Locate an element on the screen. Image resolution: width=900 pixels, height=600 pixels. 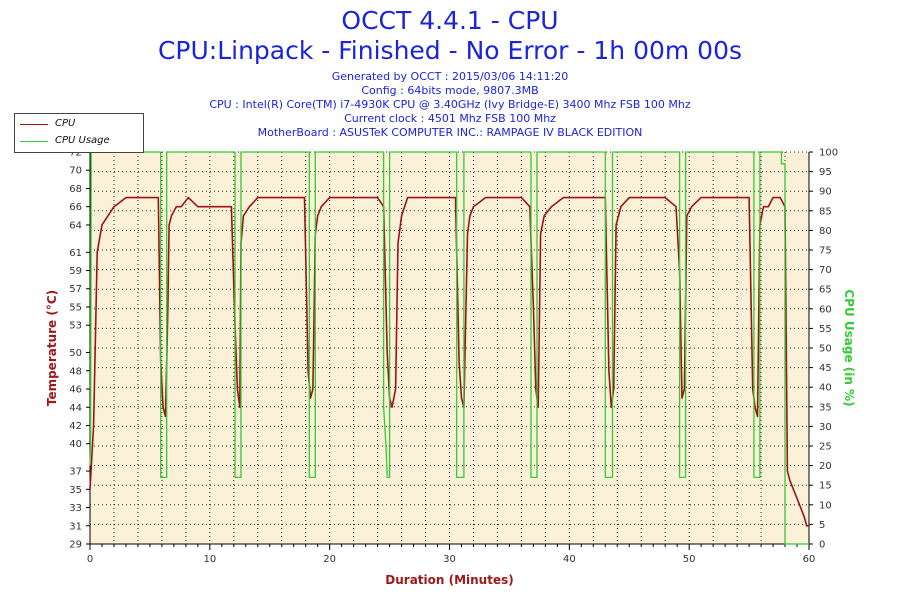
x-tick-label: 10 is located at coordinates (209, 559).